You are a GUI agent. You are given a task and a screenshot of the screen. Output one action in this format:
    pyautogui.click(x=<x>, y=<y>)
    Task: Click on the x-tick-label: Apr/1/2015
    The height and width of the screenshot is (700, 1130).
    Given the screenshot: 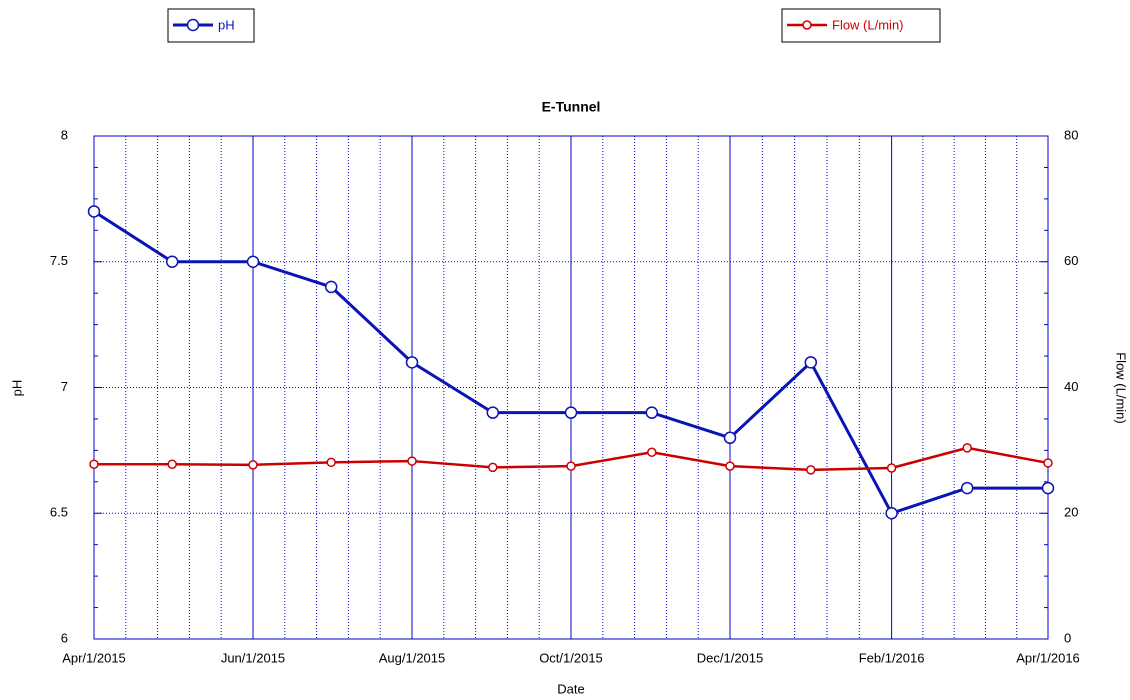 What is the action you would take?
    pyautogui.click(x=94, y=657)
    